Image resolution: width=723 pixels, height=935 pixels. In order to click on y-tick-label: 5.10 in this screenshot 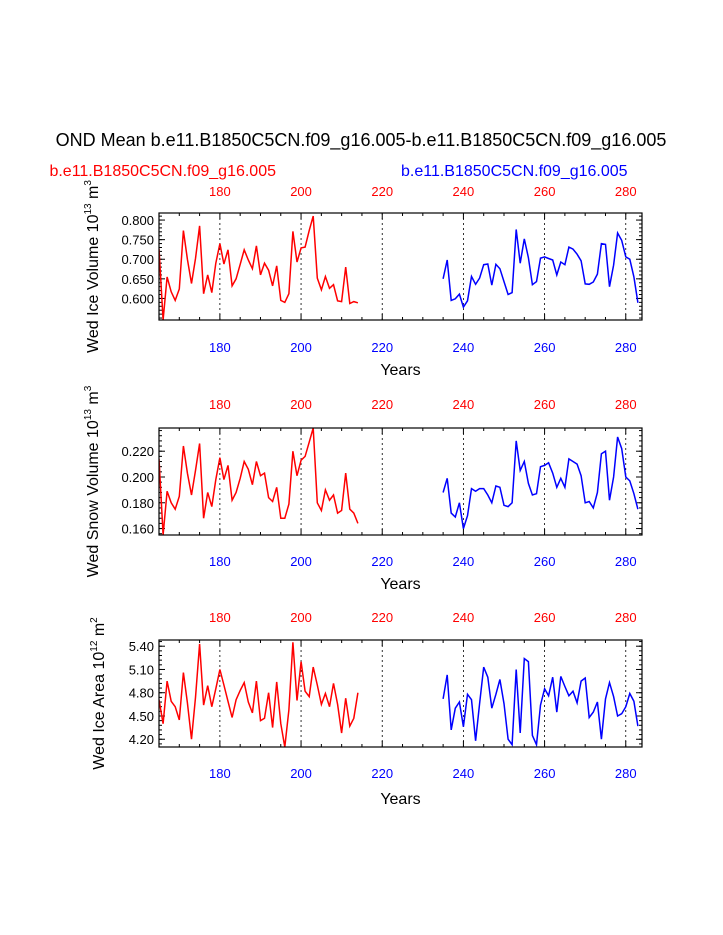, I will do `click(141, 669)`.